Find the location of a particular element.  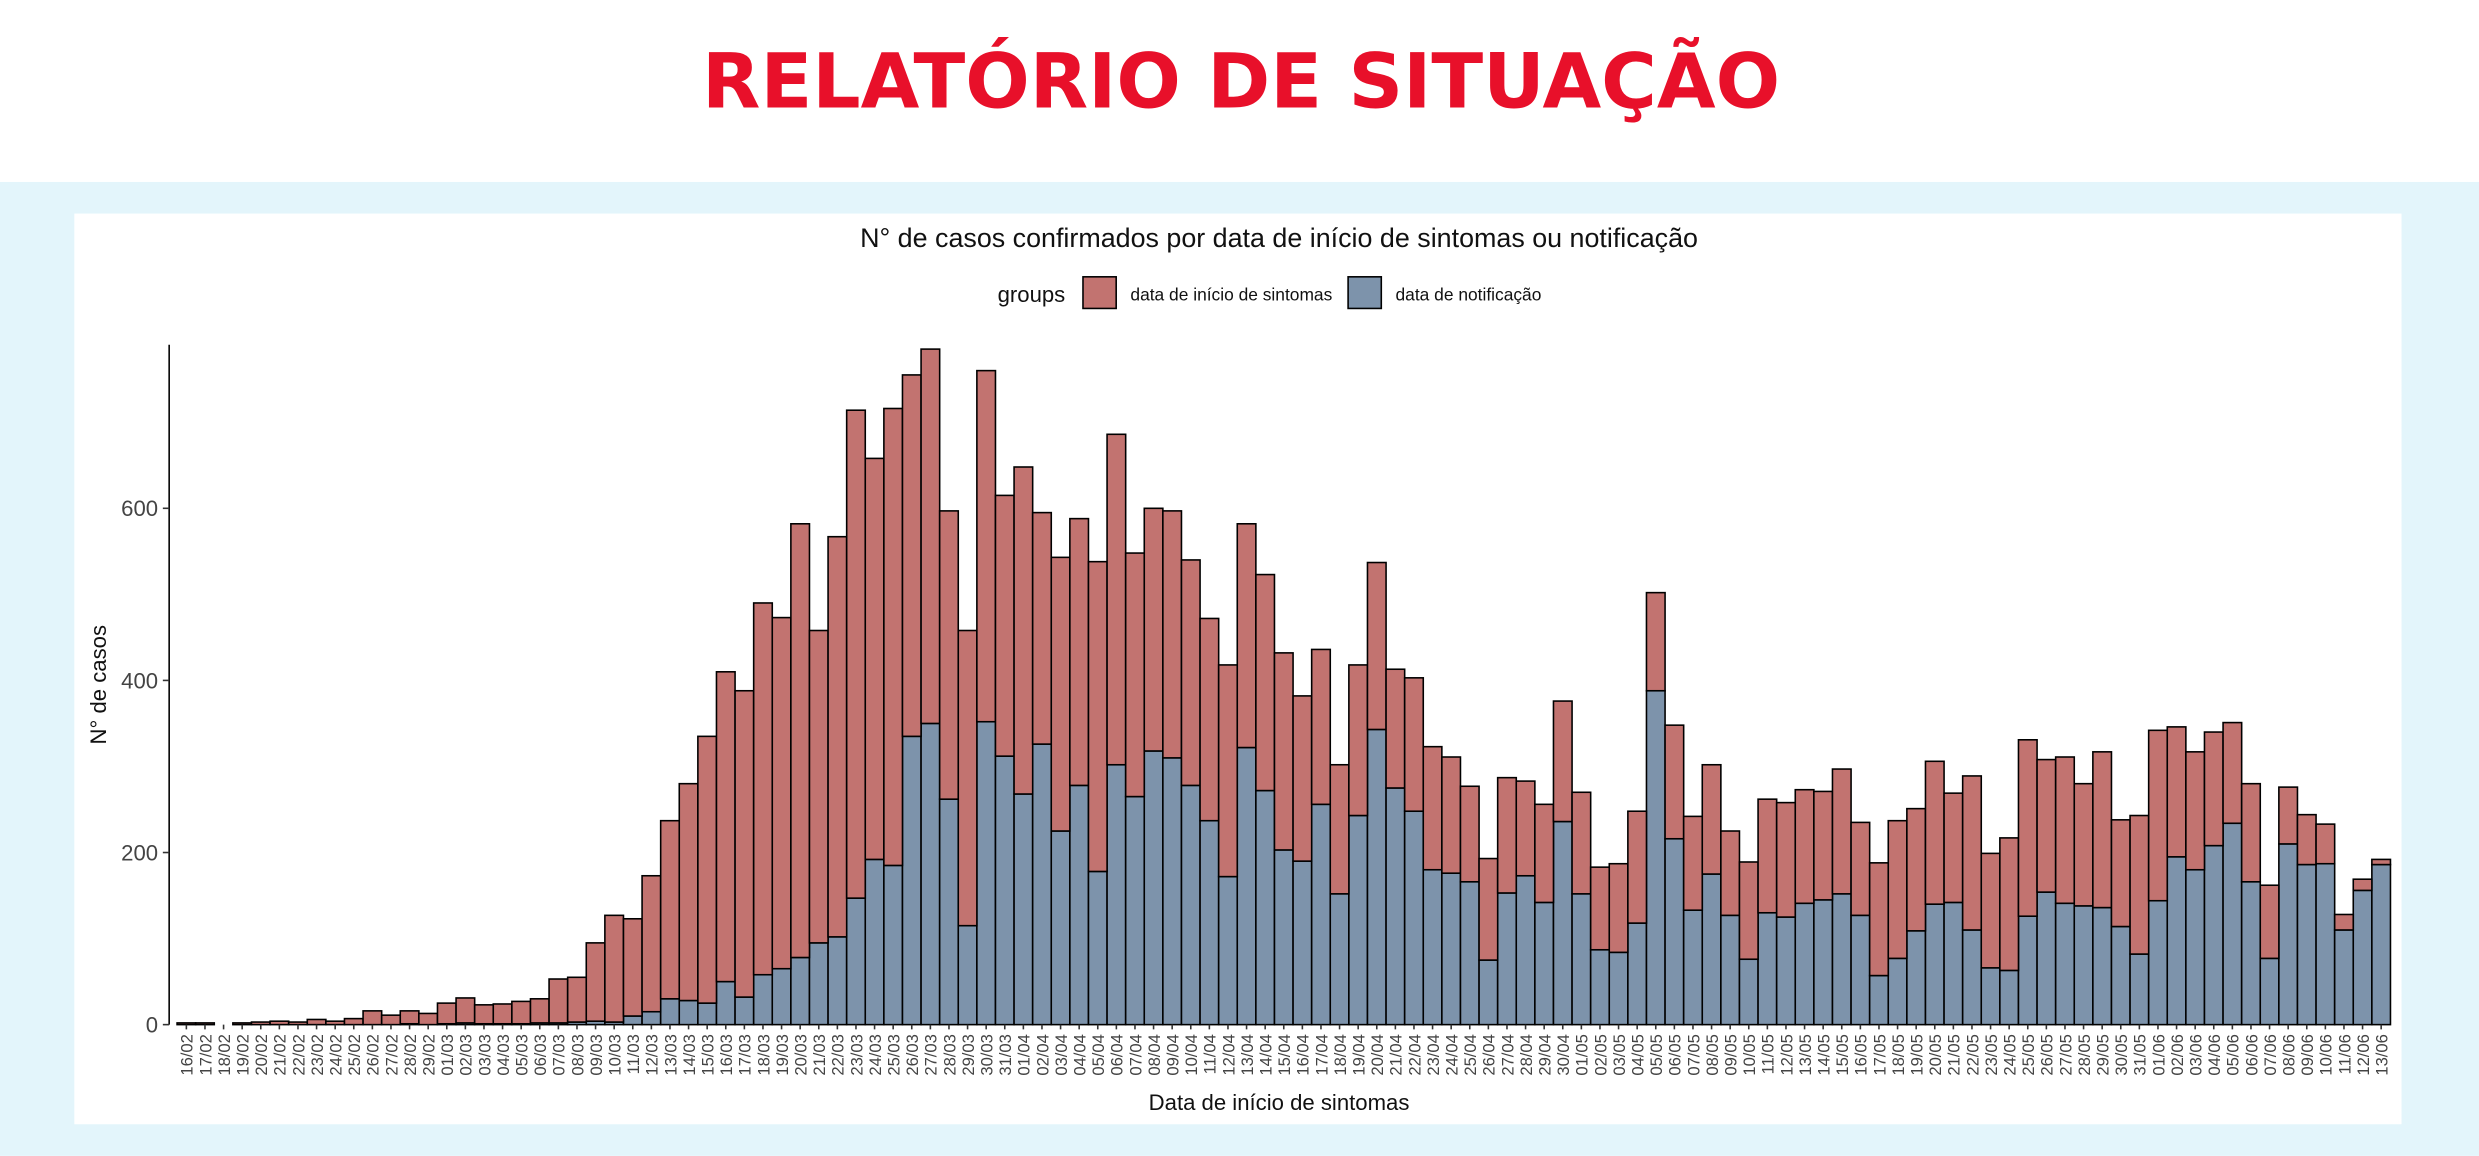

x-tick-label: 09/04 is located at coordinates (1172, 1055).